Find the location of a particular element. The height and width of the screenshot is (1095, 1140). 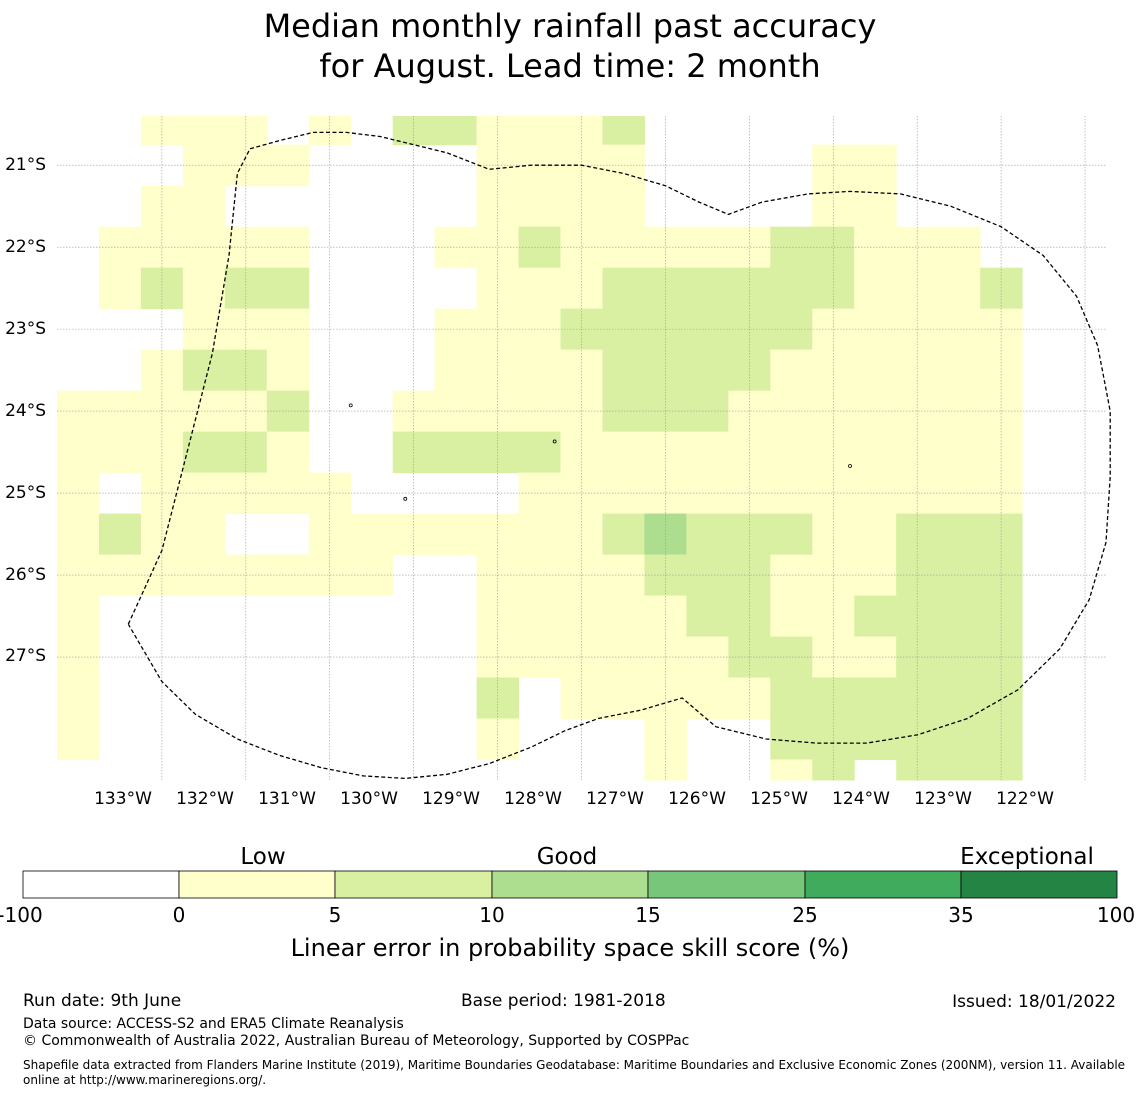

lon-label: 124°W is located at coordinates (861, 799).